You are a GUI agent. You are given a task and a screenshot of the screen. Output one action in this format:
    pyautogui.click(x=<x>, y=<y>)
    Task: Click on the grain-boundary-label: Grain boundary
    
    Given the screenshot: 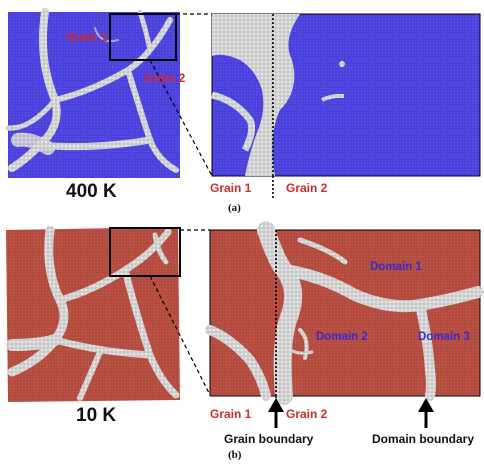 What is the action you would take?
    pyautogui.click(x=269, y=439)
    